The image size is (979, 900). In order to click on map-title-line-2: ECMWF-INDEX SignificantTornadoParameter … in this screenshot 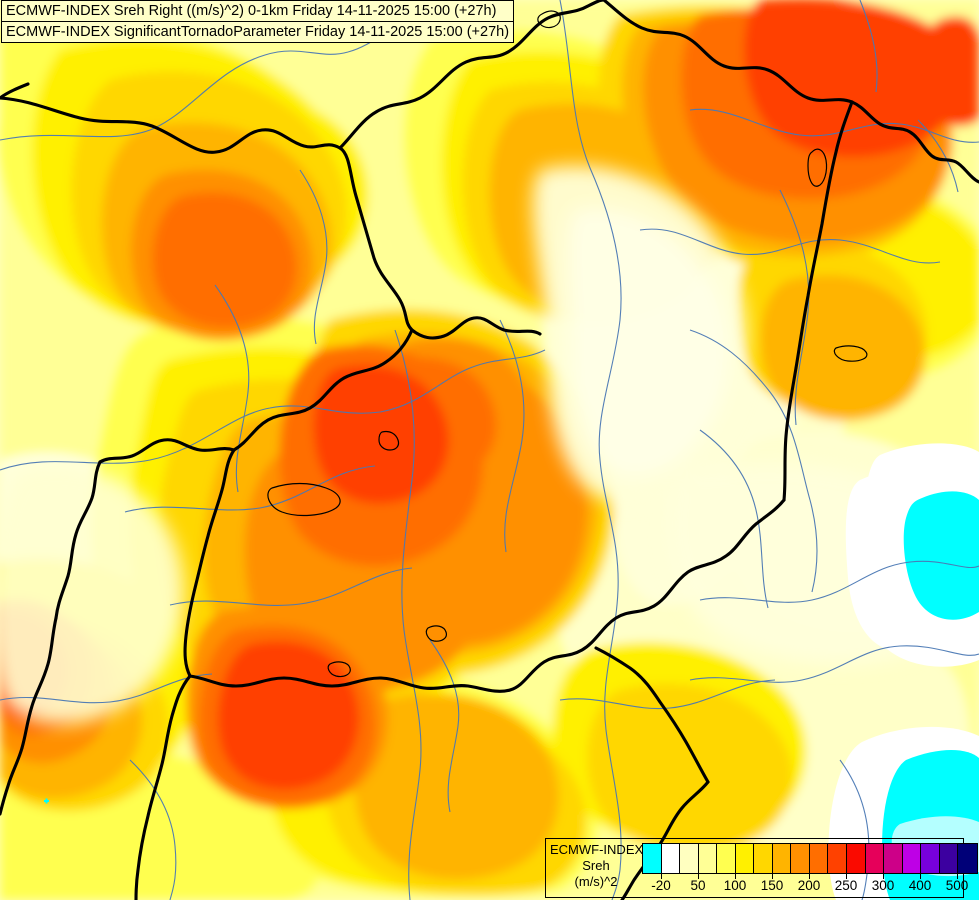, I will do `click(258, 32)`.